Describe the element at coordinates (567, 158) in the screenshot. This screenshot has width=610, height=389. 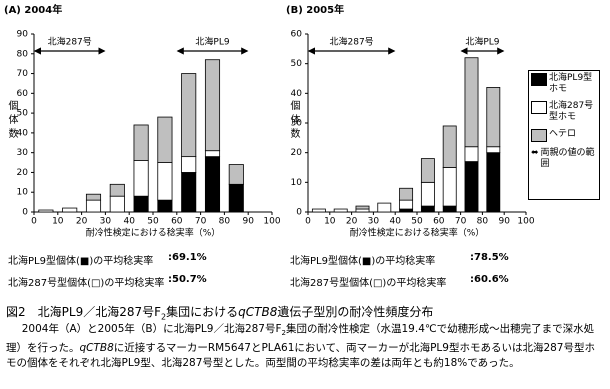
I see `legend-label: 両親の値の範囲` at that location.